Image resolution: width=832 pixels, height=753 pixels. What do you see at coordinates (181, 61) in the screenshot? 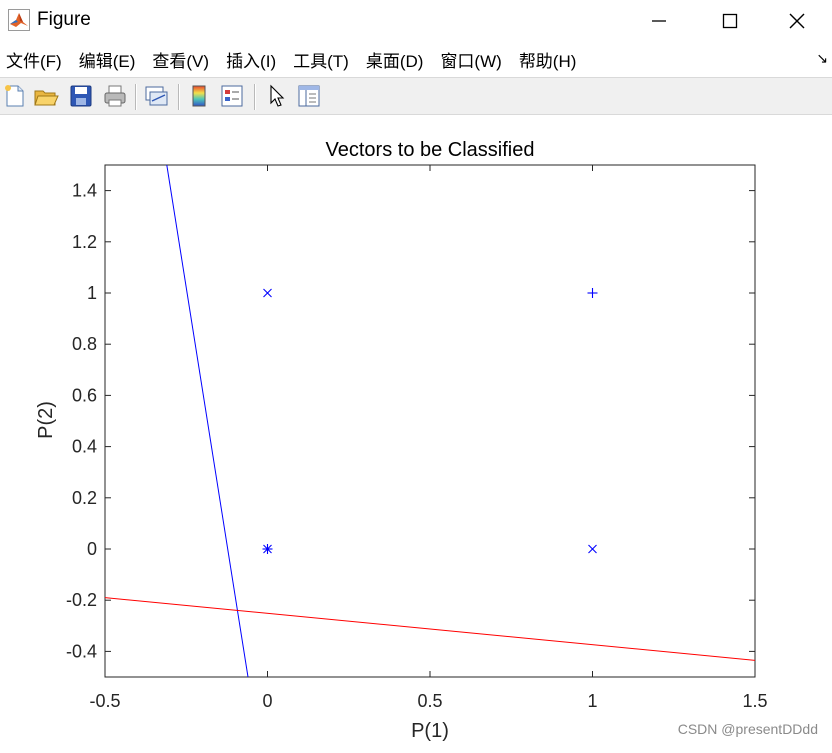
I see `menu-view: 查看(V)` at bounding box center [181, 61].